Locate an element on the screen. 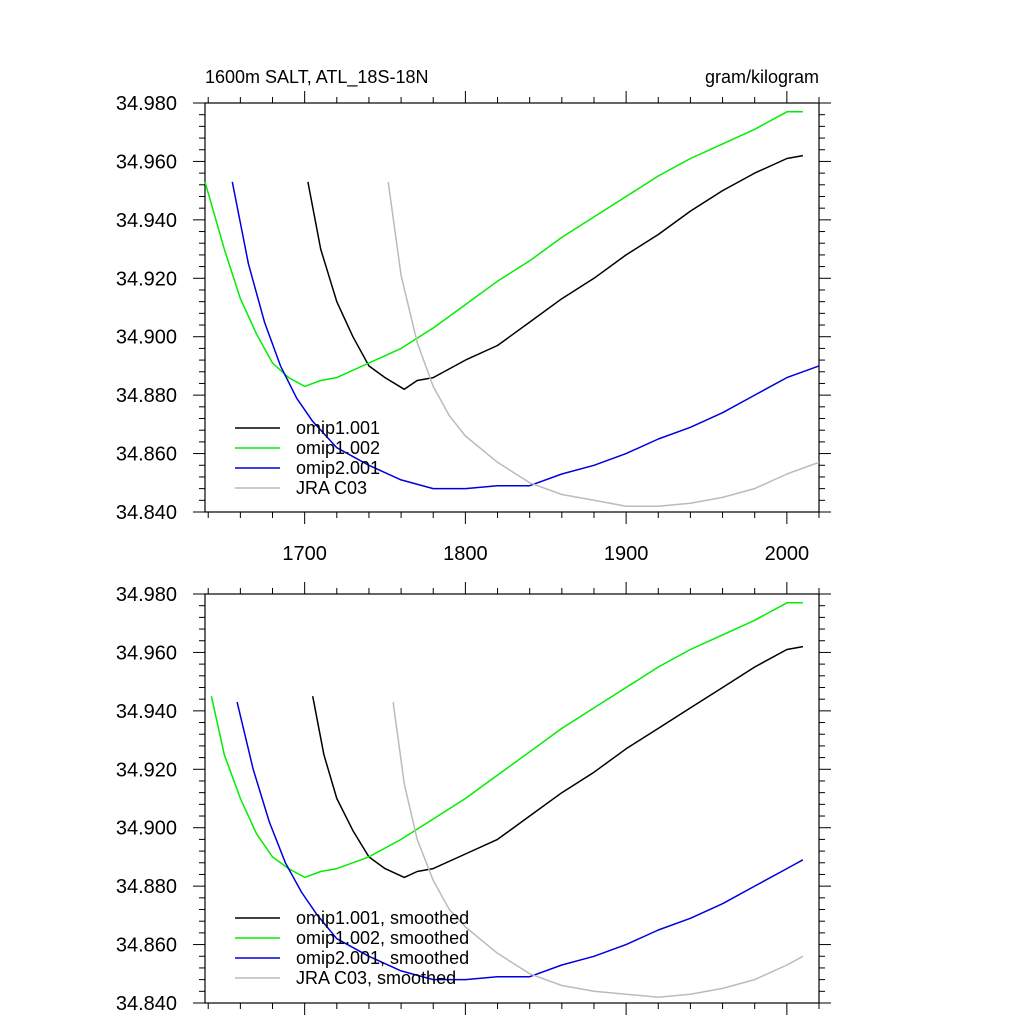 This screenshot has width=1024, height=1024. legend-label: omip1.001 is located at coordinates (338, 428).